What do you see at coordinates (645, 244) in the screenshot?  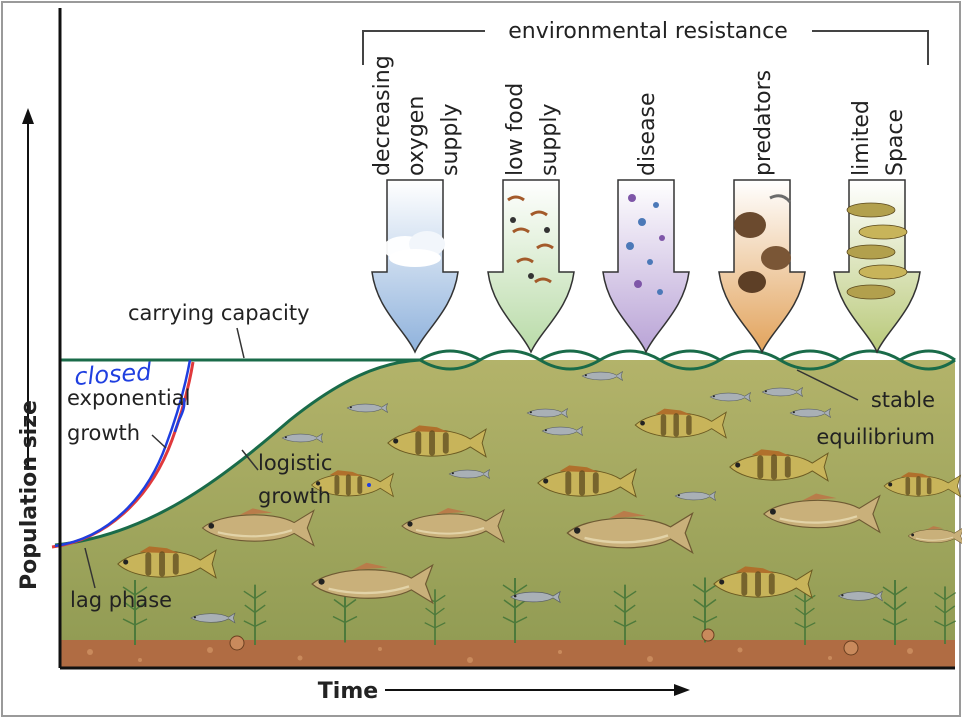 I see `microbes-icon` at bounding box center [645, 244].